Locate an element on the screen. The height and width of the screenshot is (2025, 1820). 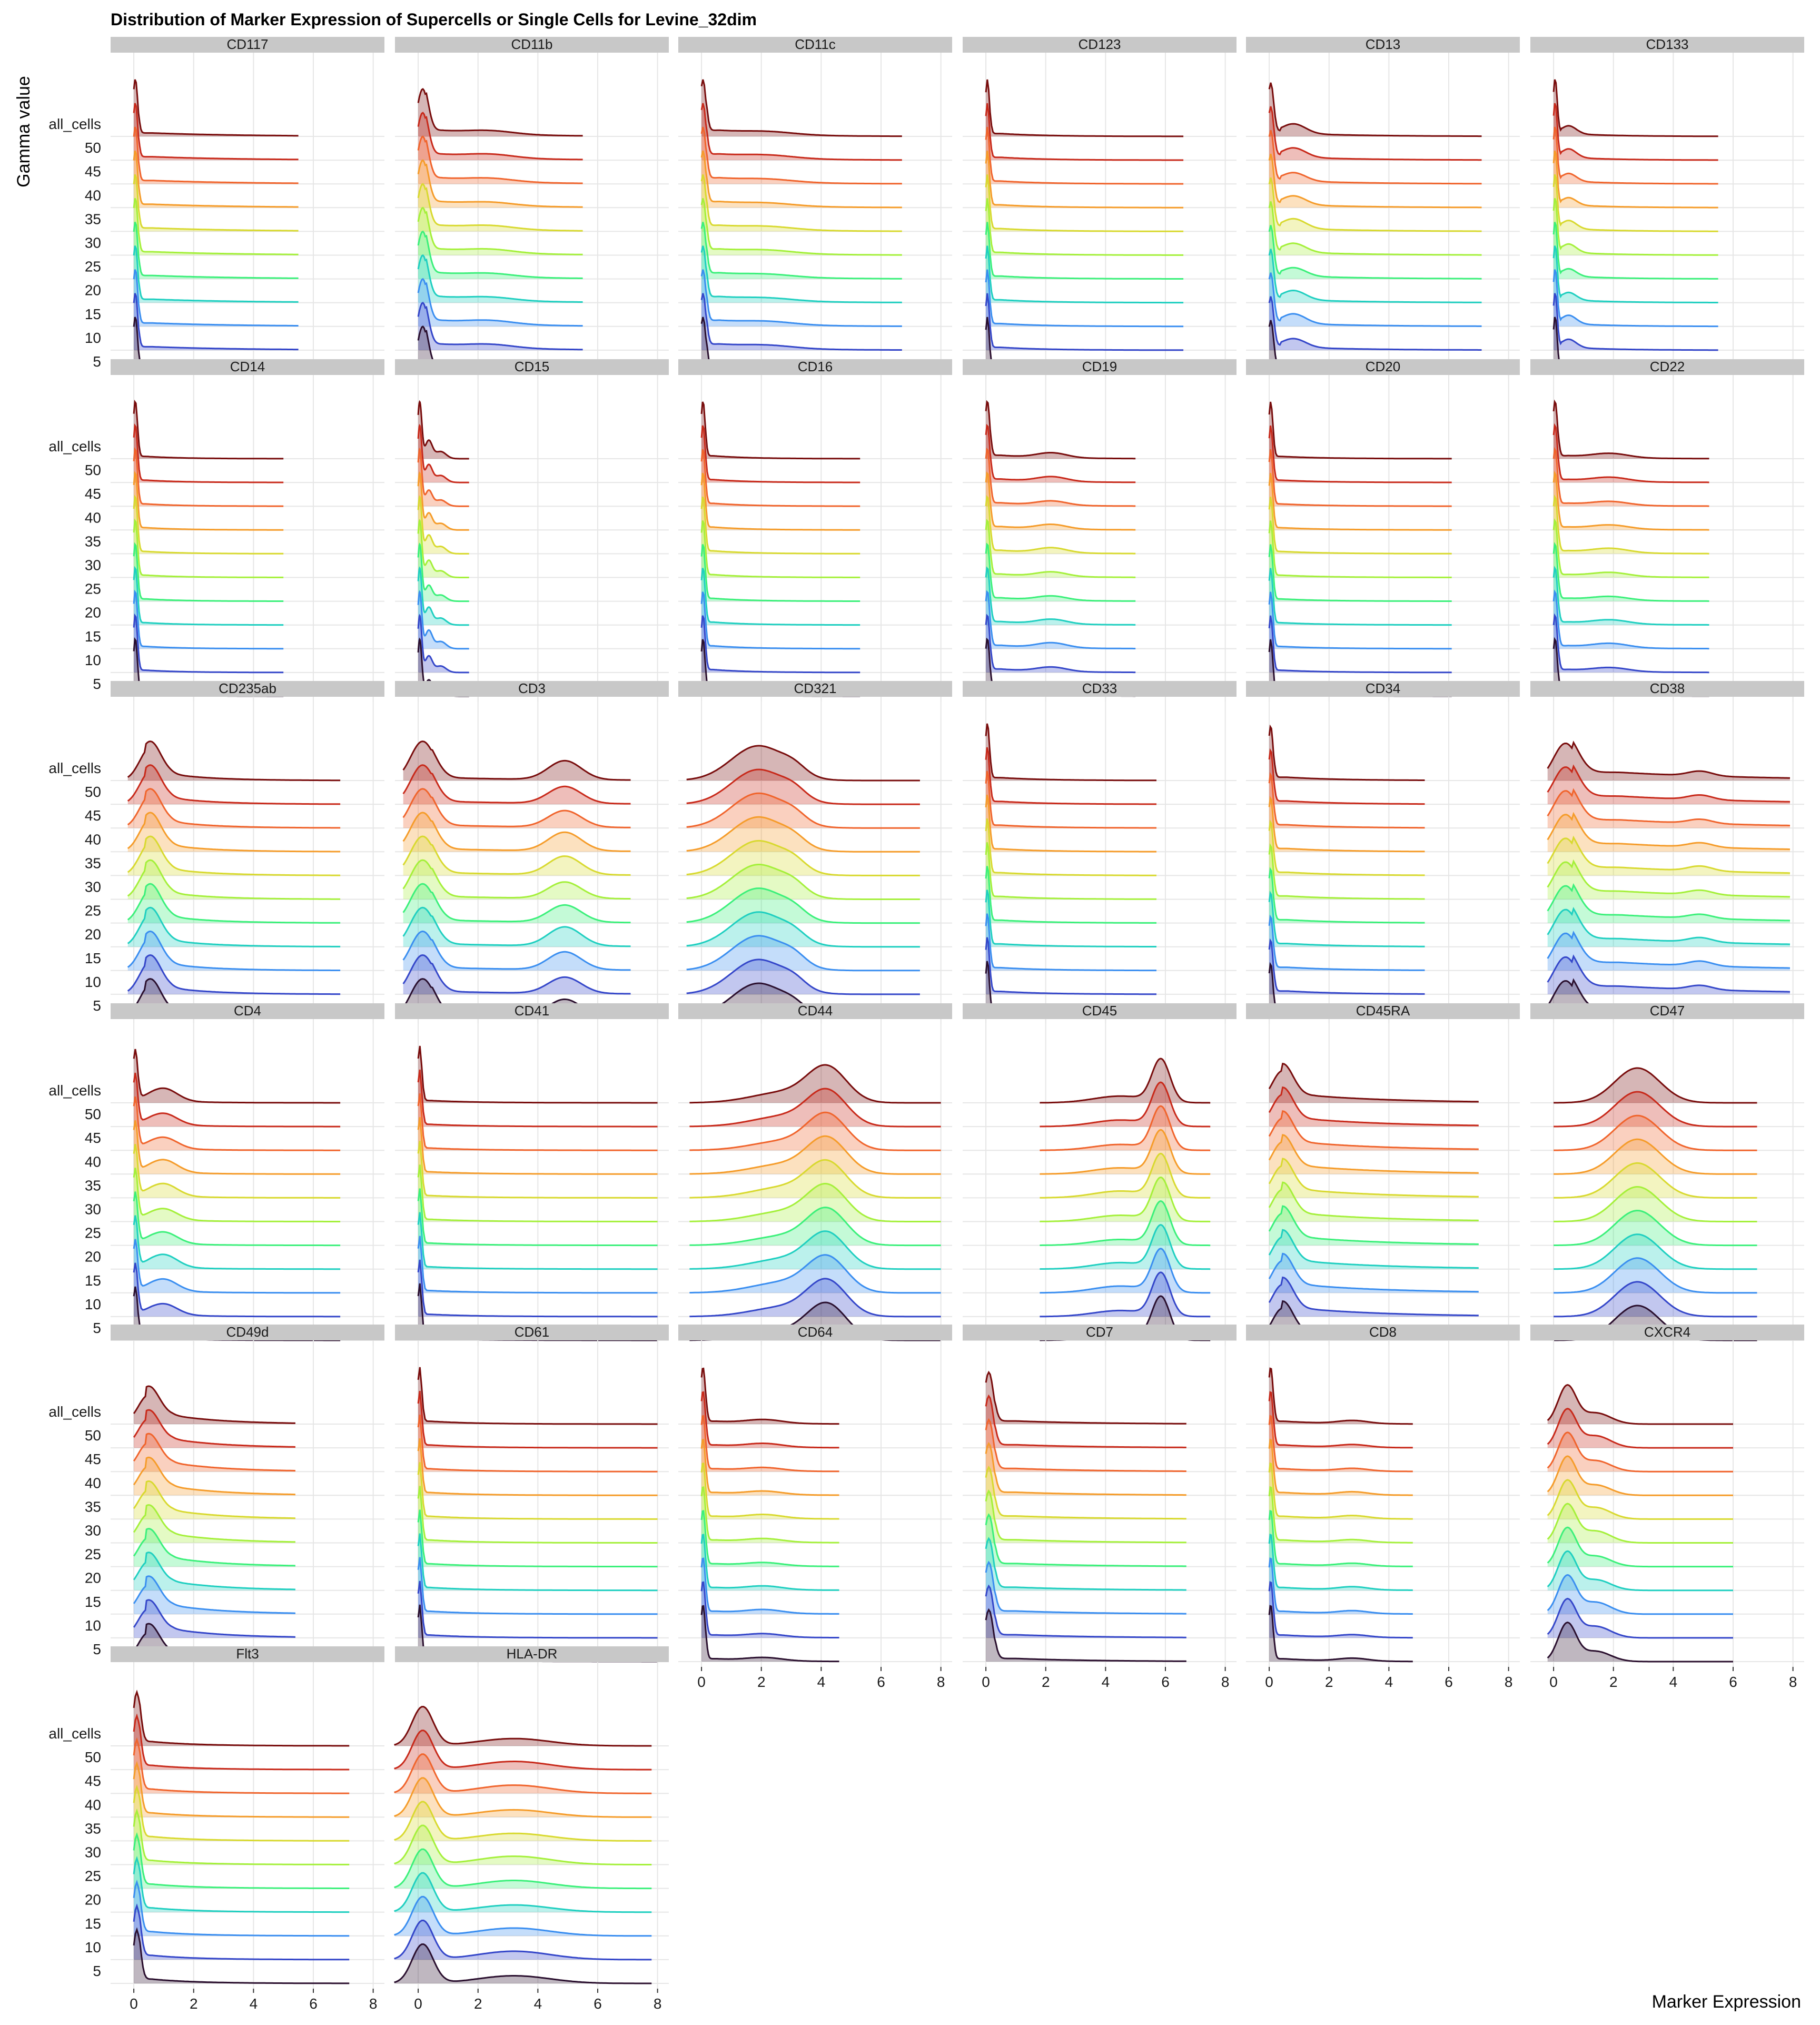
facet-label: CD61 is located at coordinates (532, 1332).